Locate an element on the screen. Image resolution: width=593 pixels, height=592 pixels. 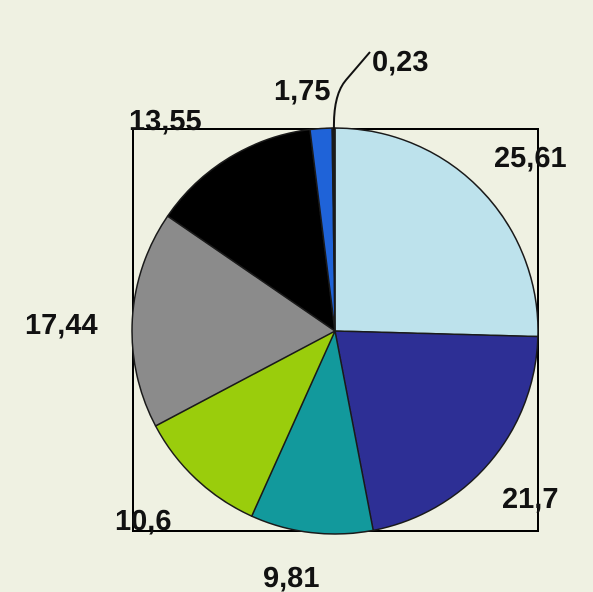
data-label-slice-2: 21,7 is located at coordinates (530, 499).